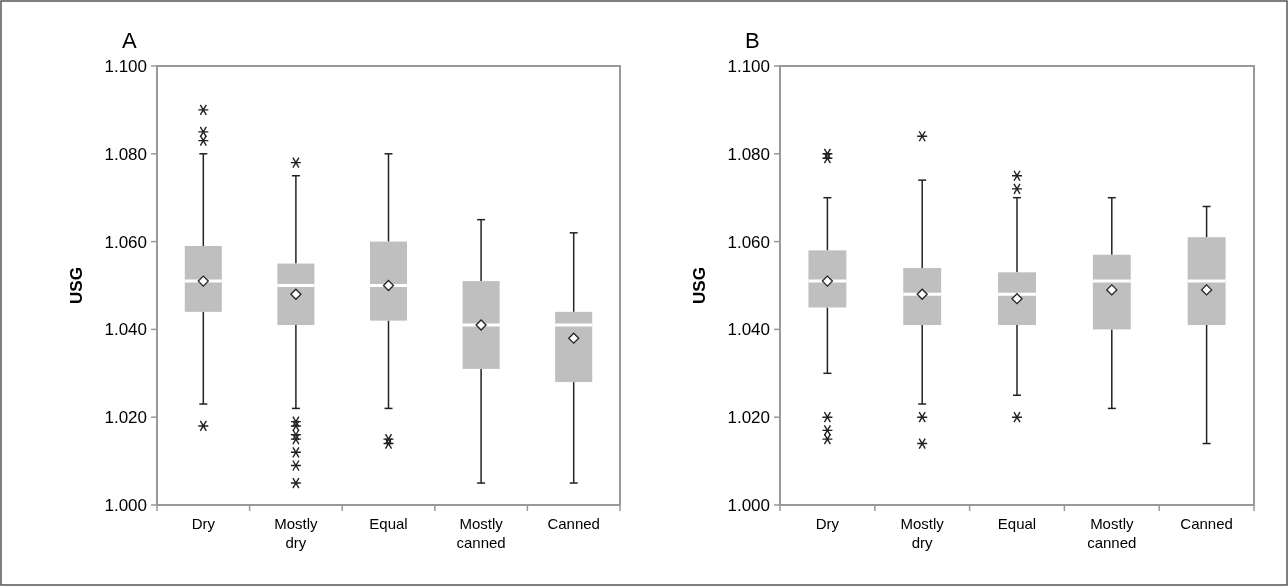 The width and height of the screenshot is (1288, 586). Describe the element at coordinates (129, 40) in the screenshot. I see `chart-title: A` at that location.